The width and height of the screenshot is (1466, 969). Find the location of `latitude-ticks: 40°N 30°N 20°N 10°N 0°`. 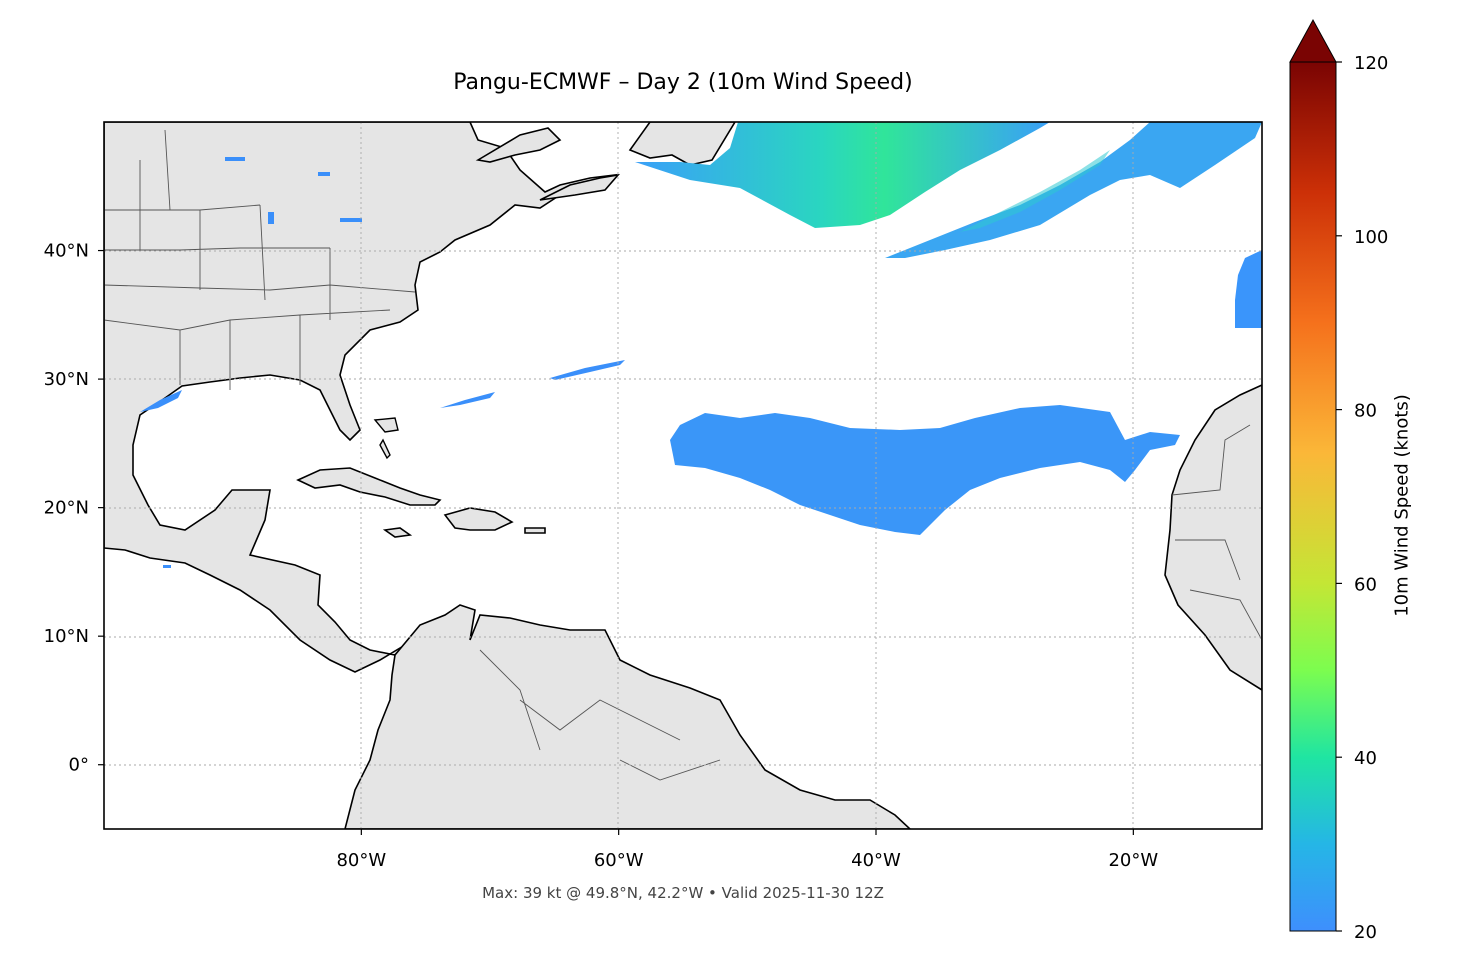

latitude-ticks: 40°N 30°N 20°N 10°N 0° is located at coordinates (74, 508).